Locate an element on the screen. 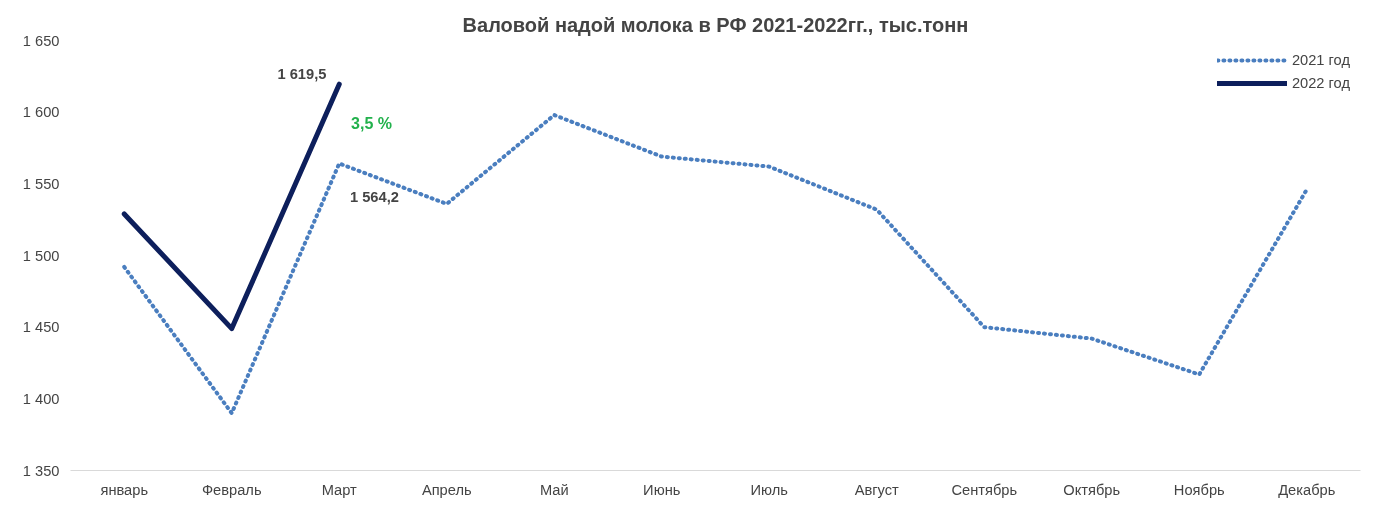 This screenshot has height=508, width=1399. chart-title: Валовой надой молока в РФ 2021-2022гг., тыс.тонн is located at coordinates (715, 24).